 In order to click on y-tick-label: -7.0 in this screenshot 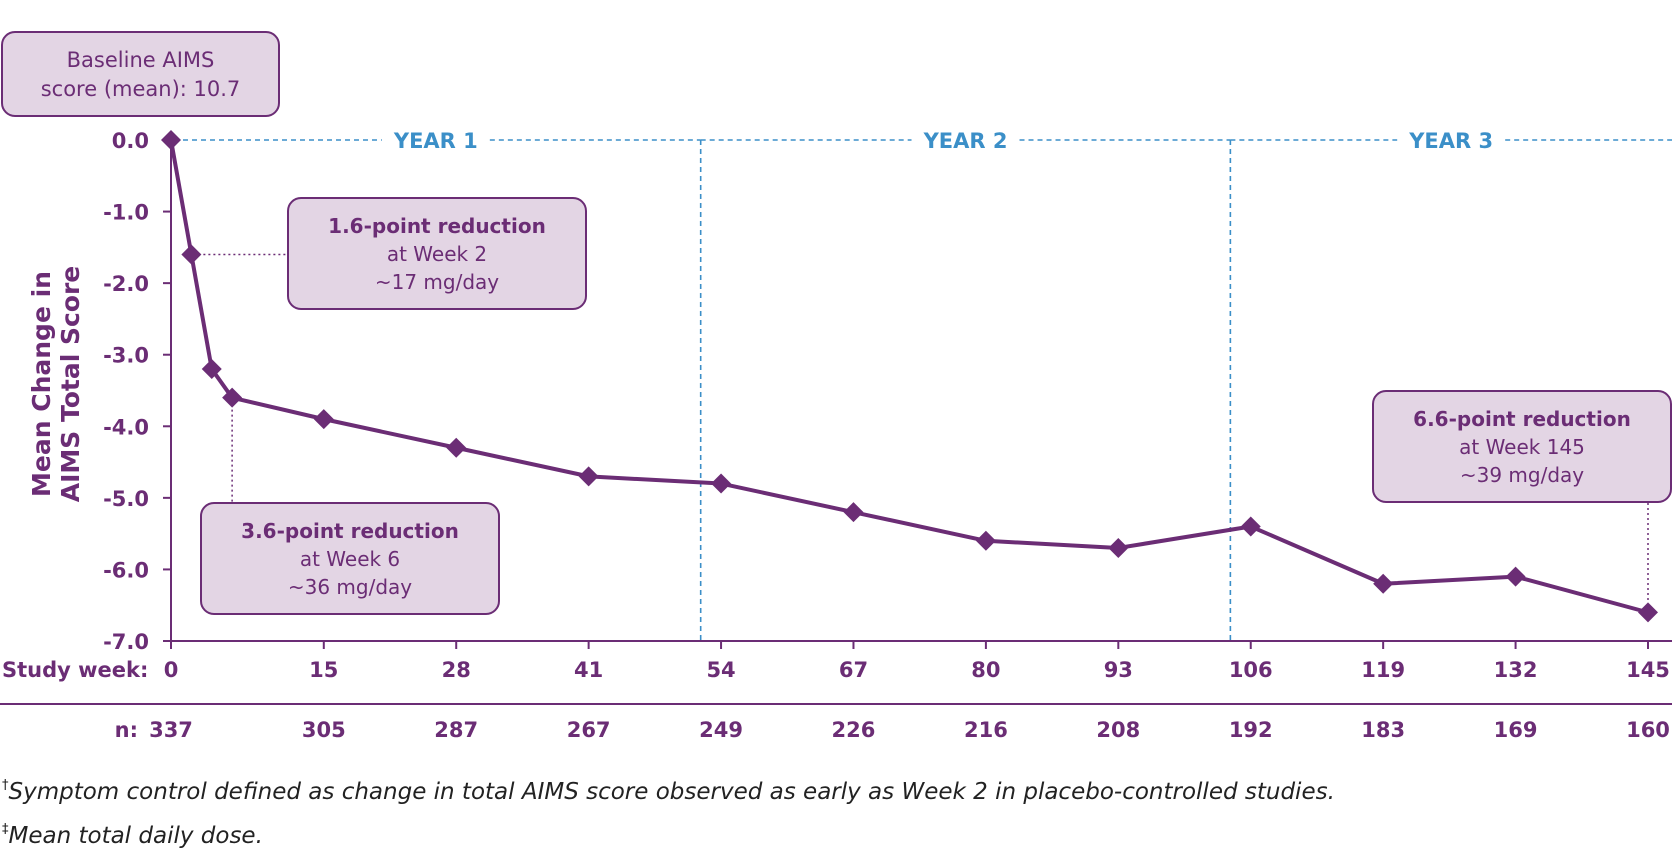, I will do `click(126, 642)`.